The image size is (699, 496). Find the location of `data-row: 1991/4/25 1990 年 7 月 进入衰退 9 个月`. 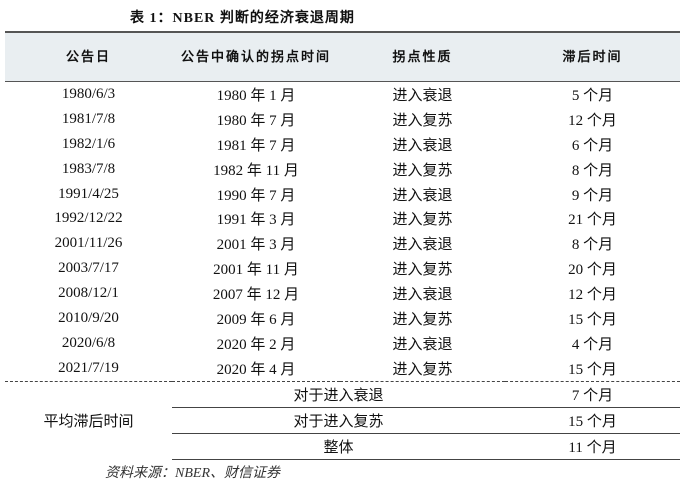

data-row: 1991/4/25 1990 年 7 月 进入衰退 9 个月 is located at coordinates (342, 194).